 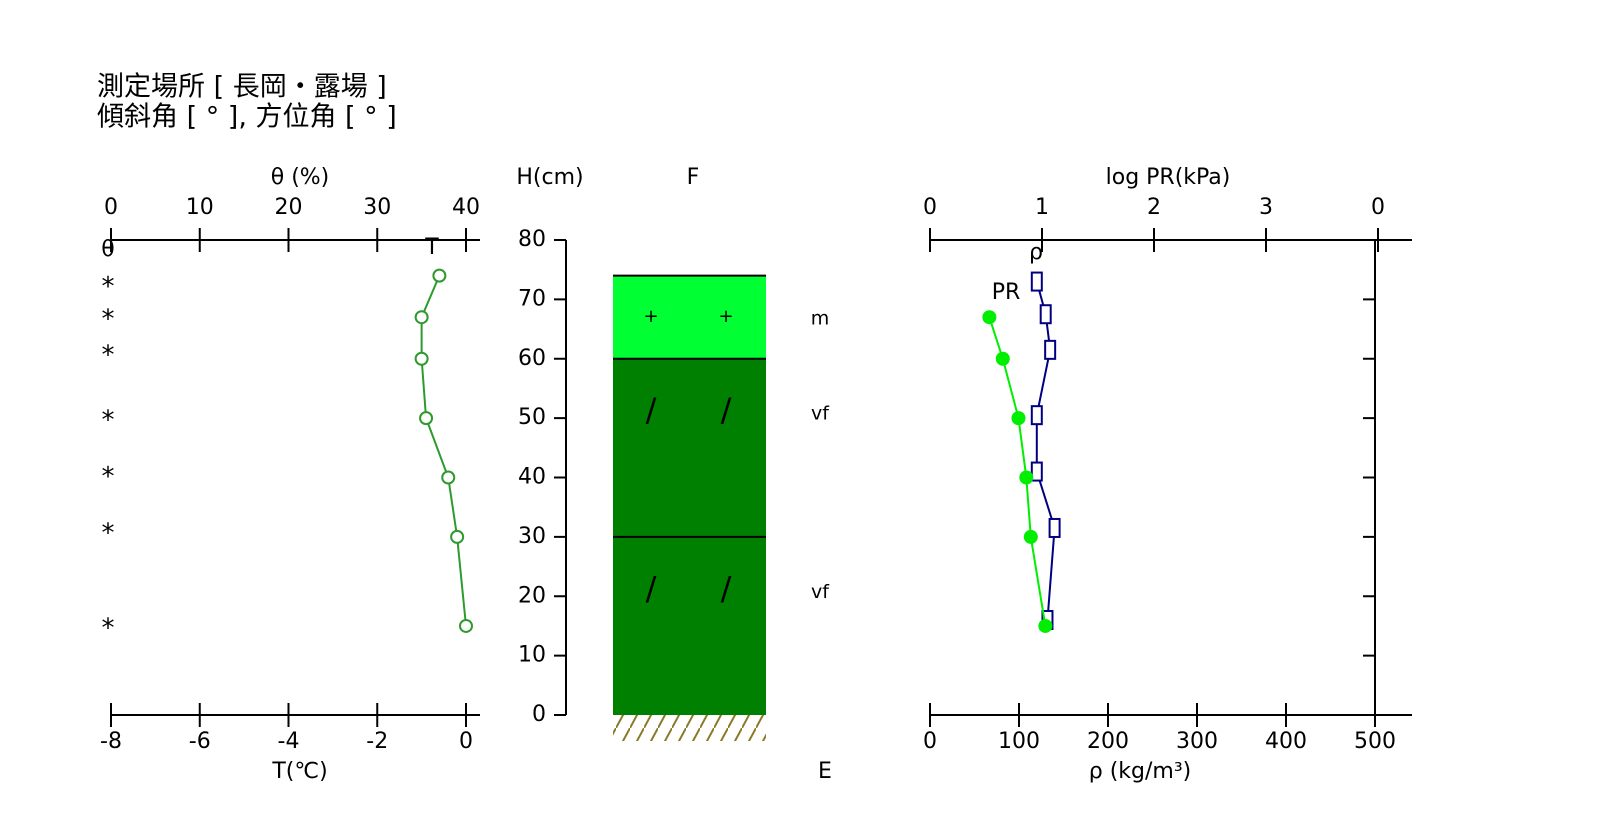 I want to click on tick-label: 2, so click(x=1154, y=207).